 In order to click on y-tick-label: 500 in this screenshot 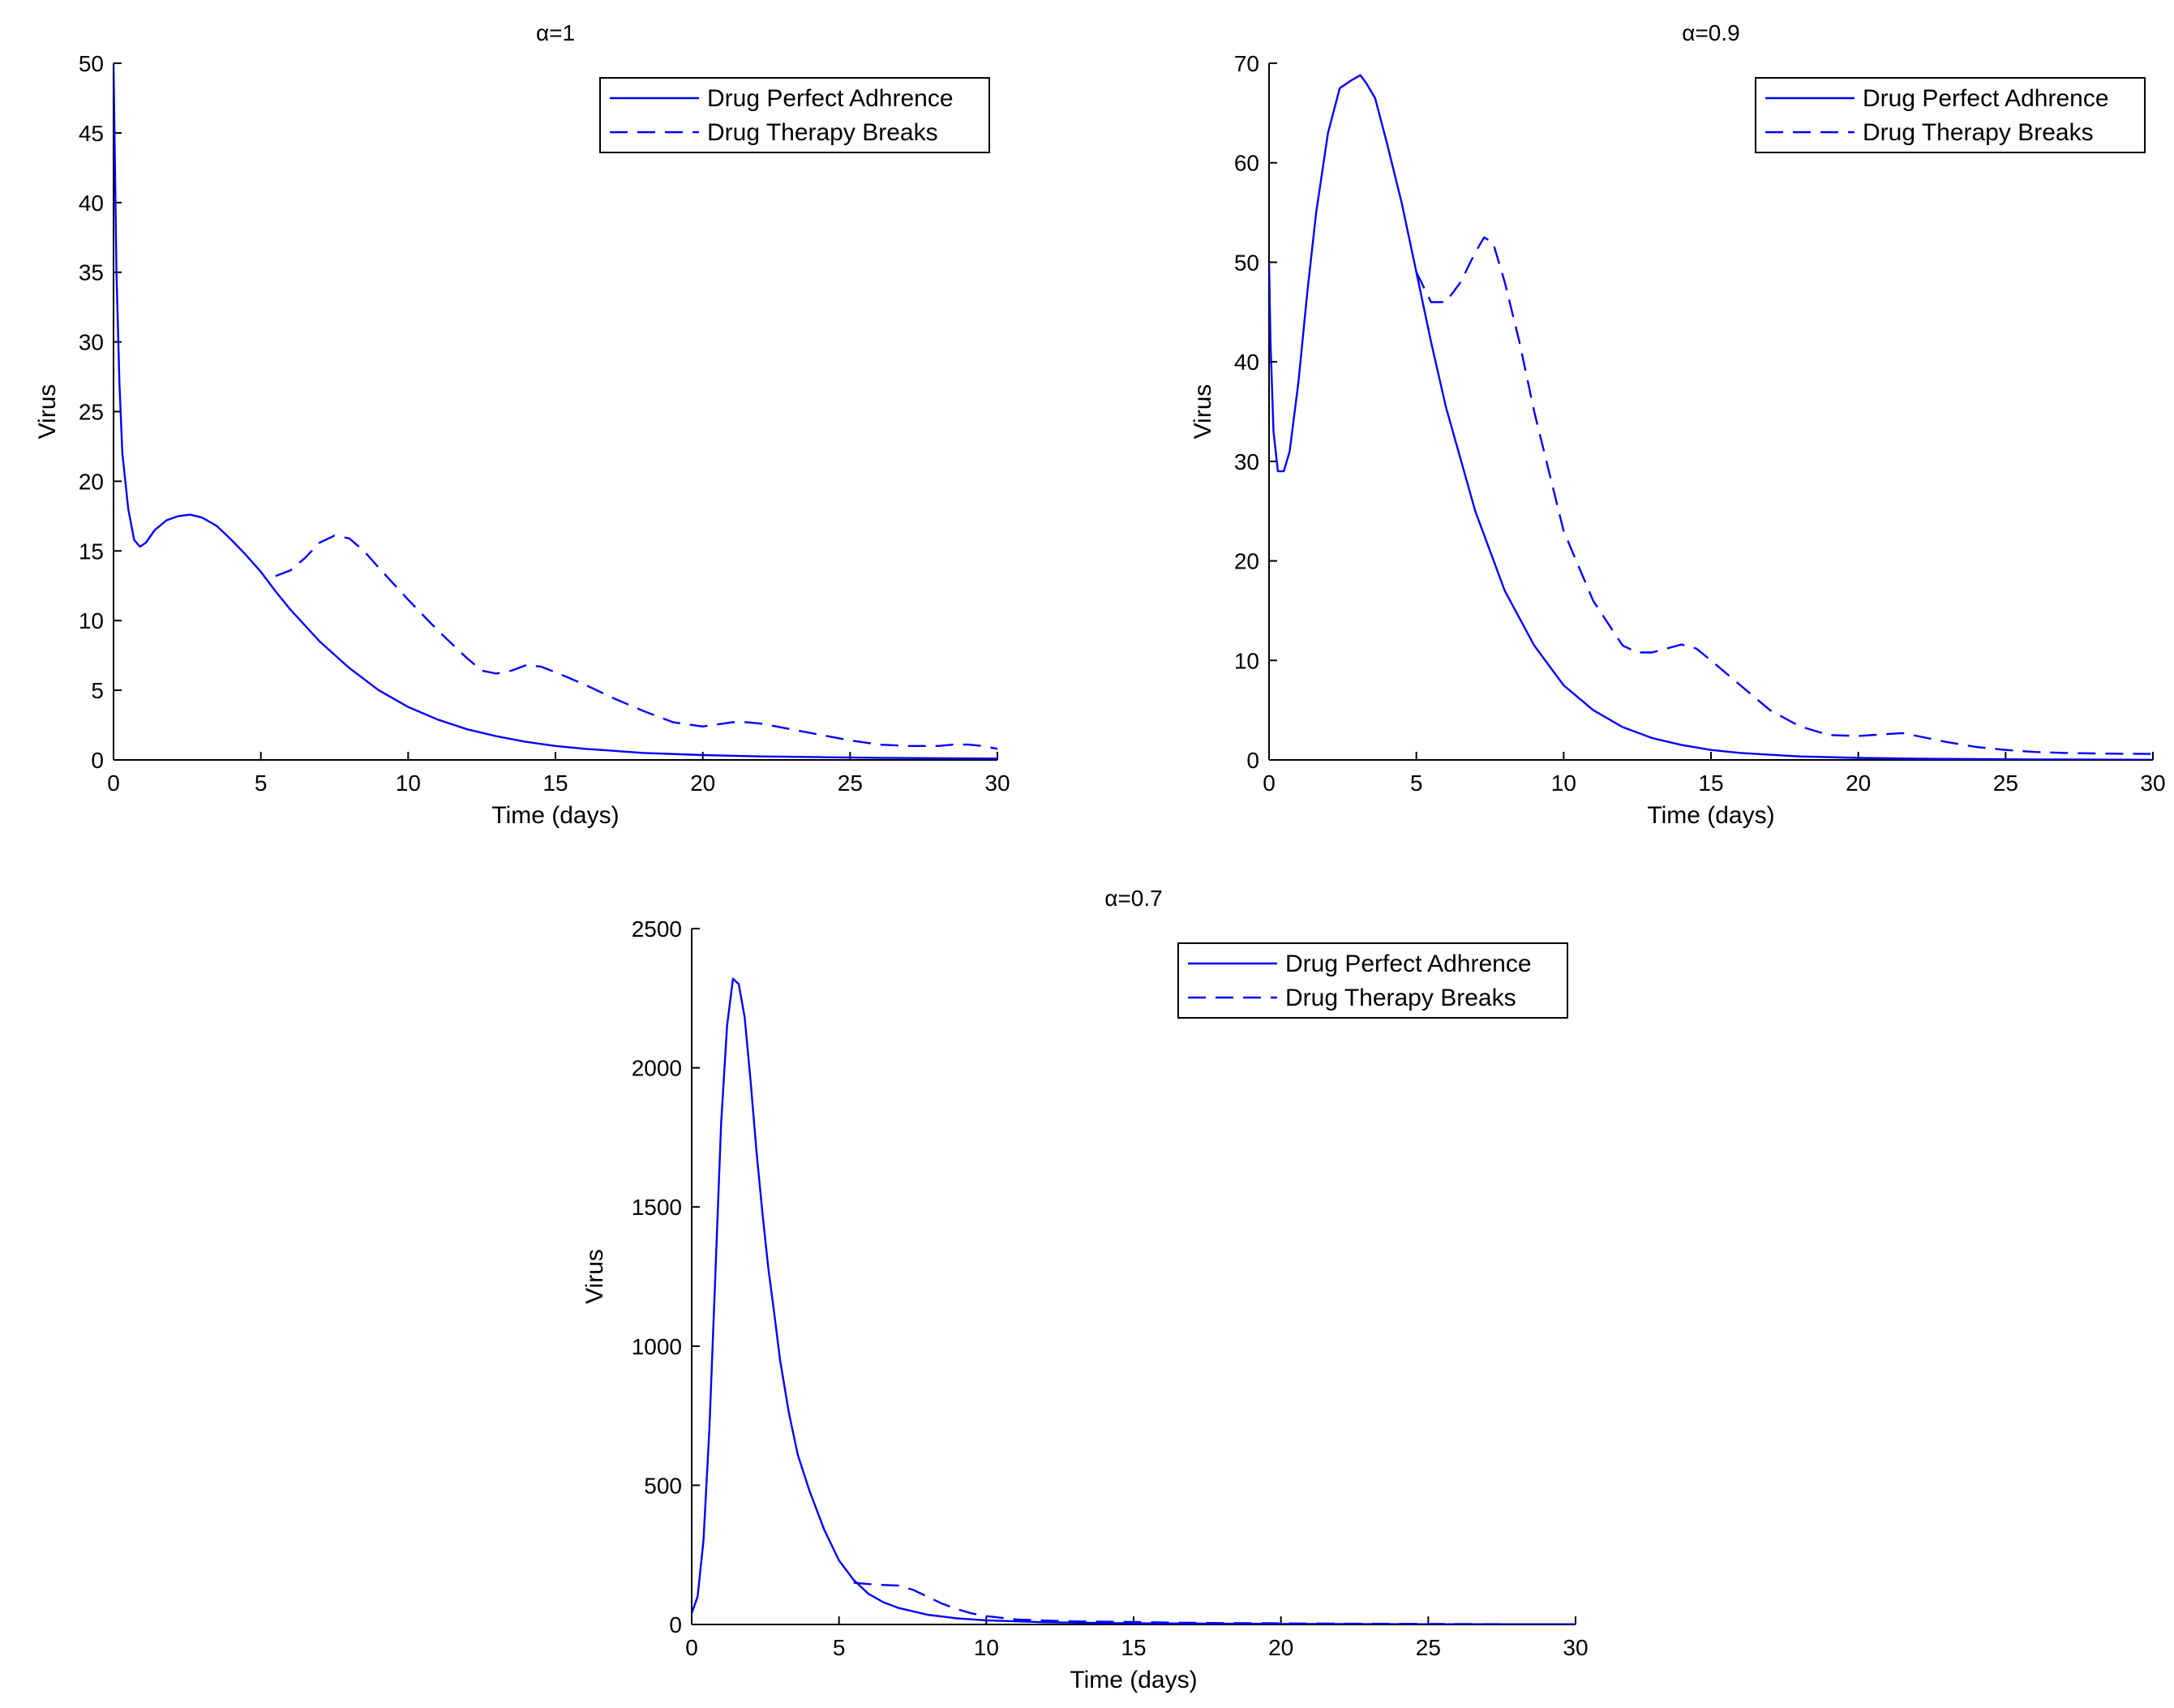, I will do `click(663, 1485)`.